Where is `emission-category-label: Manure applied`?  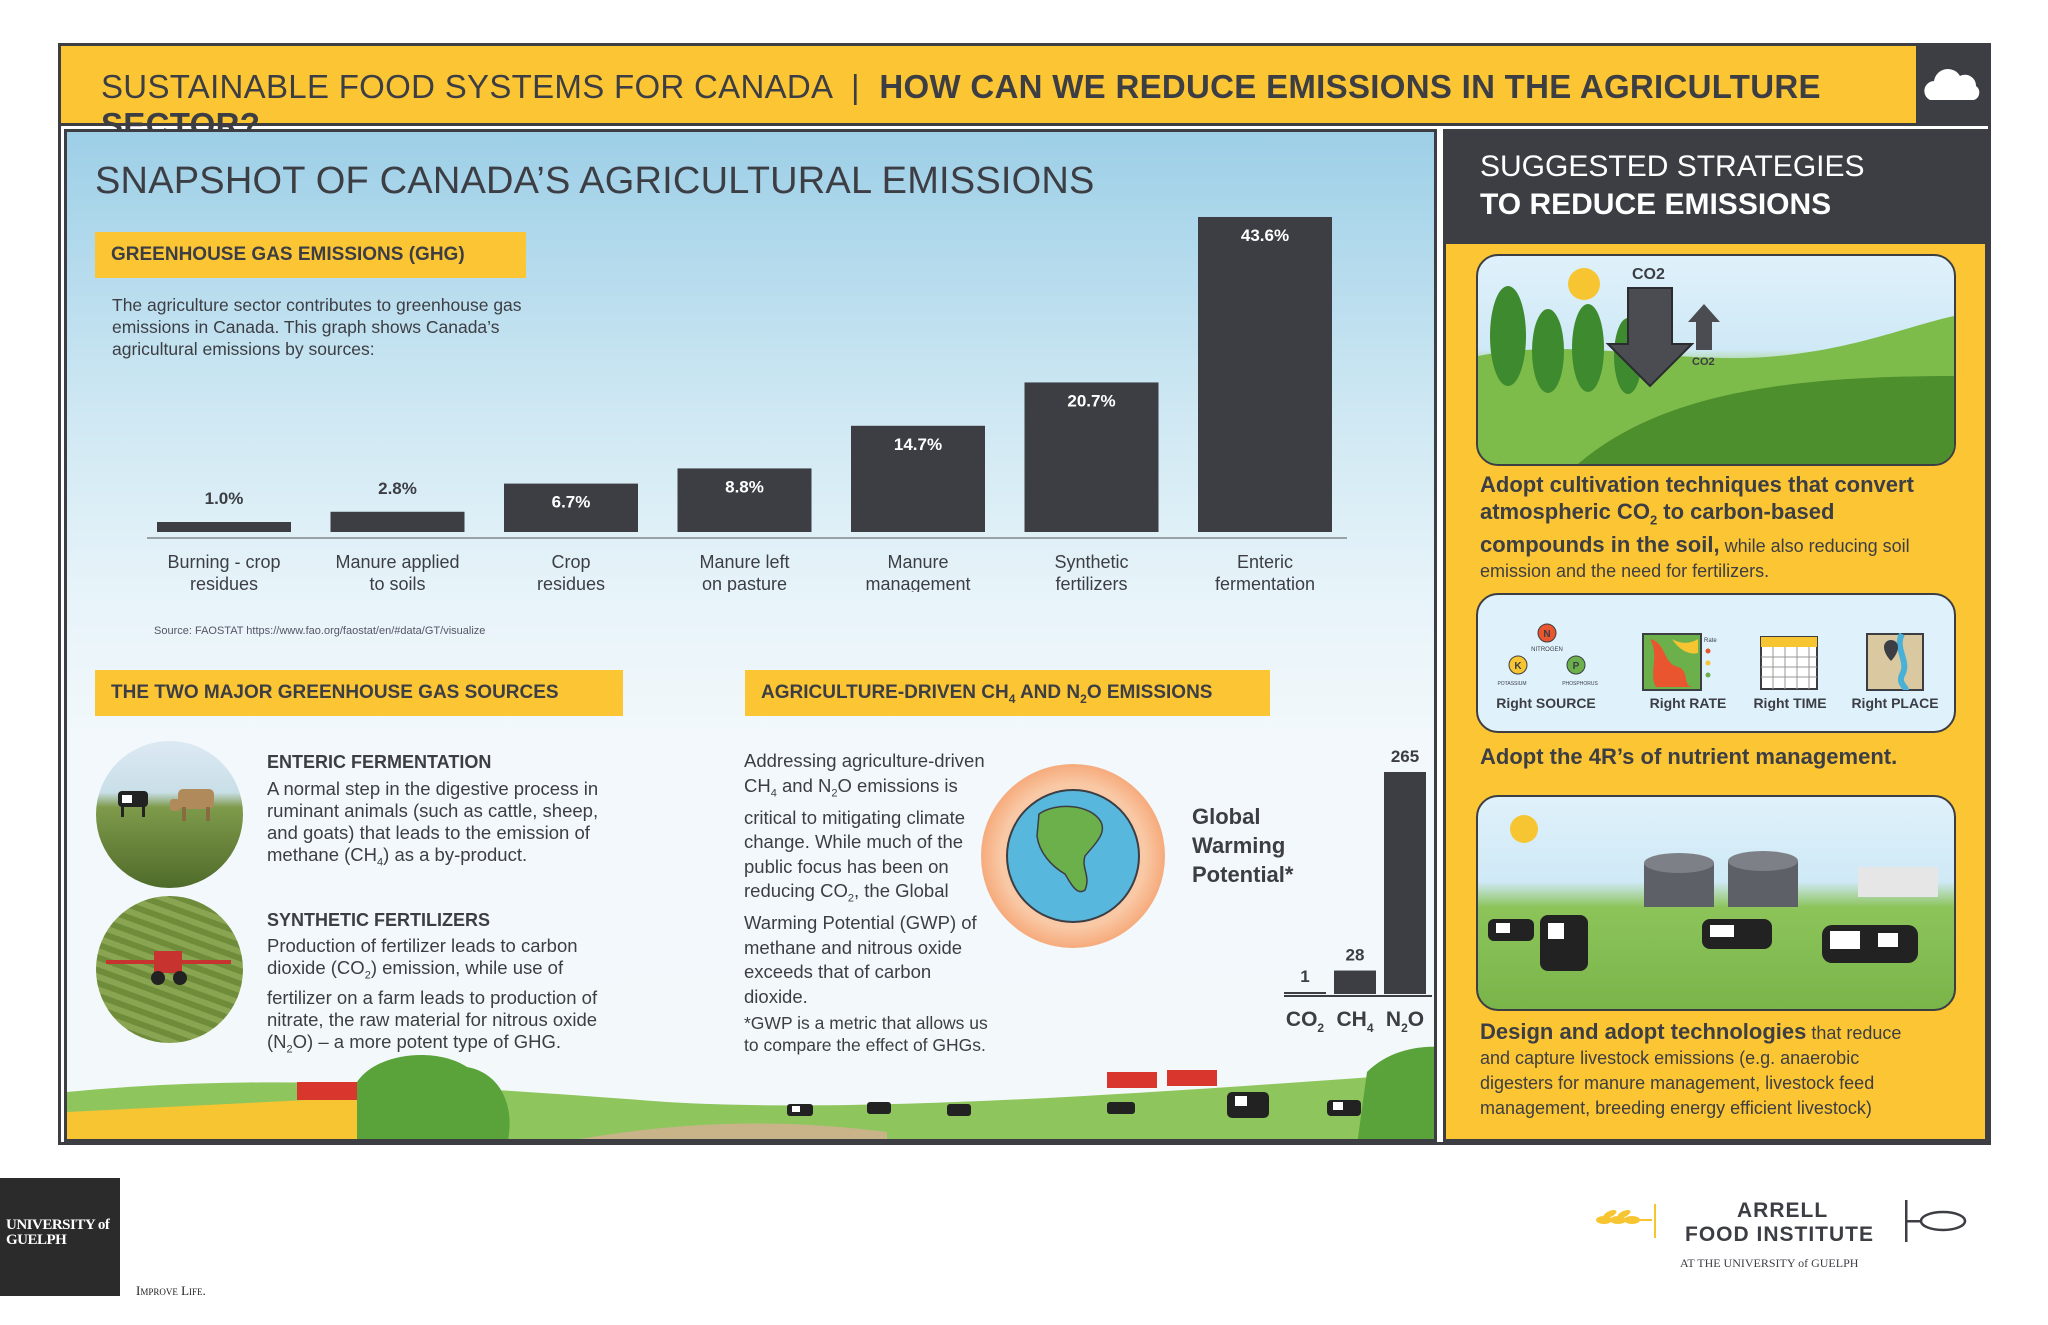
emission-category-label: Manure applied is located at coordinates (397, 562).